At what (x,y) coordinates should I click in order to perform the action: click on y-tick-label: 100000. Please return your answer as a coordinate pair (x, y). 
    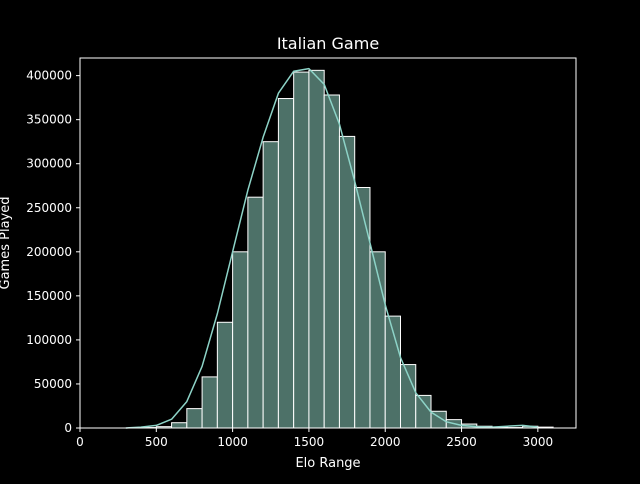
    Looking at the image, I should click on (49, 340).